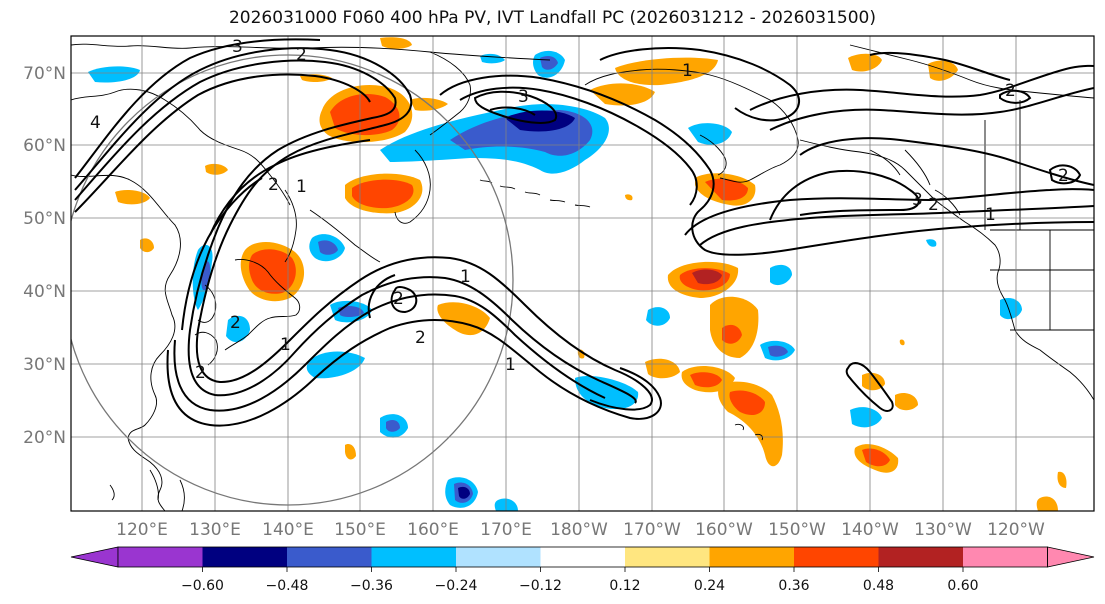 This screenshot has height=604, width=1105. Describe the element at coordinates (44, 219) in the screenshot. I see `lat-label: 50°N` at that location.